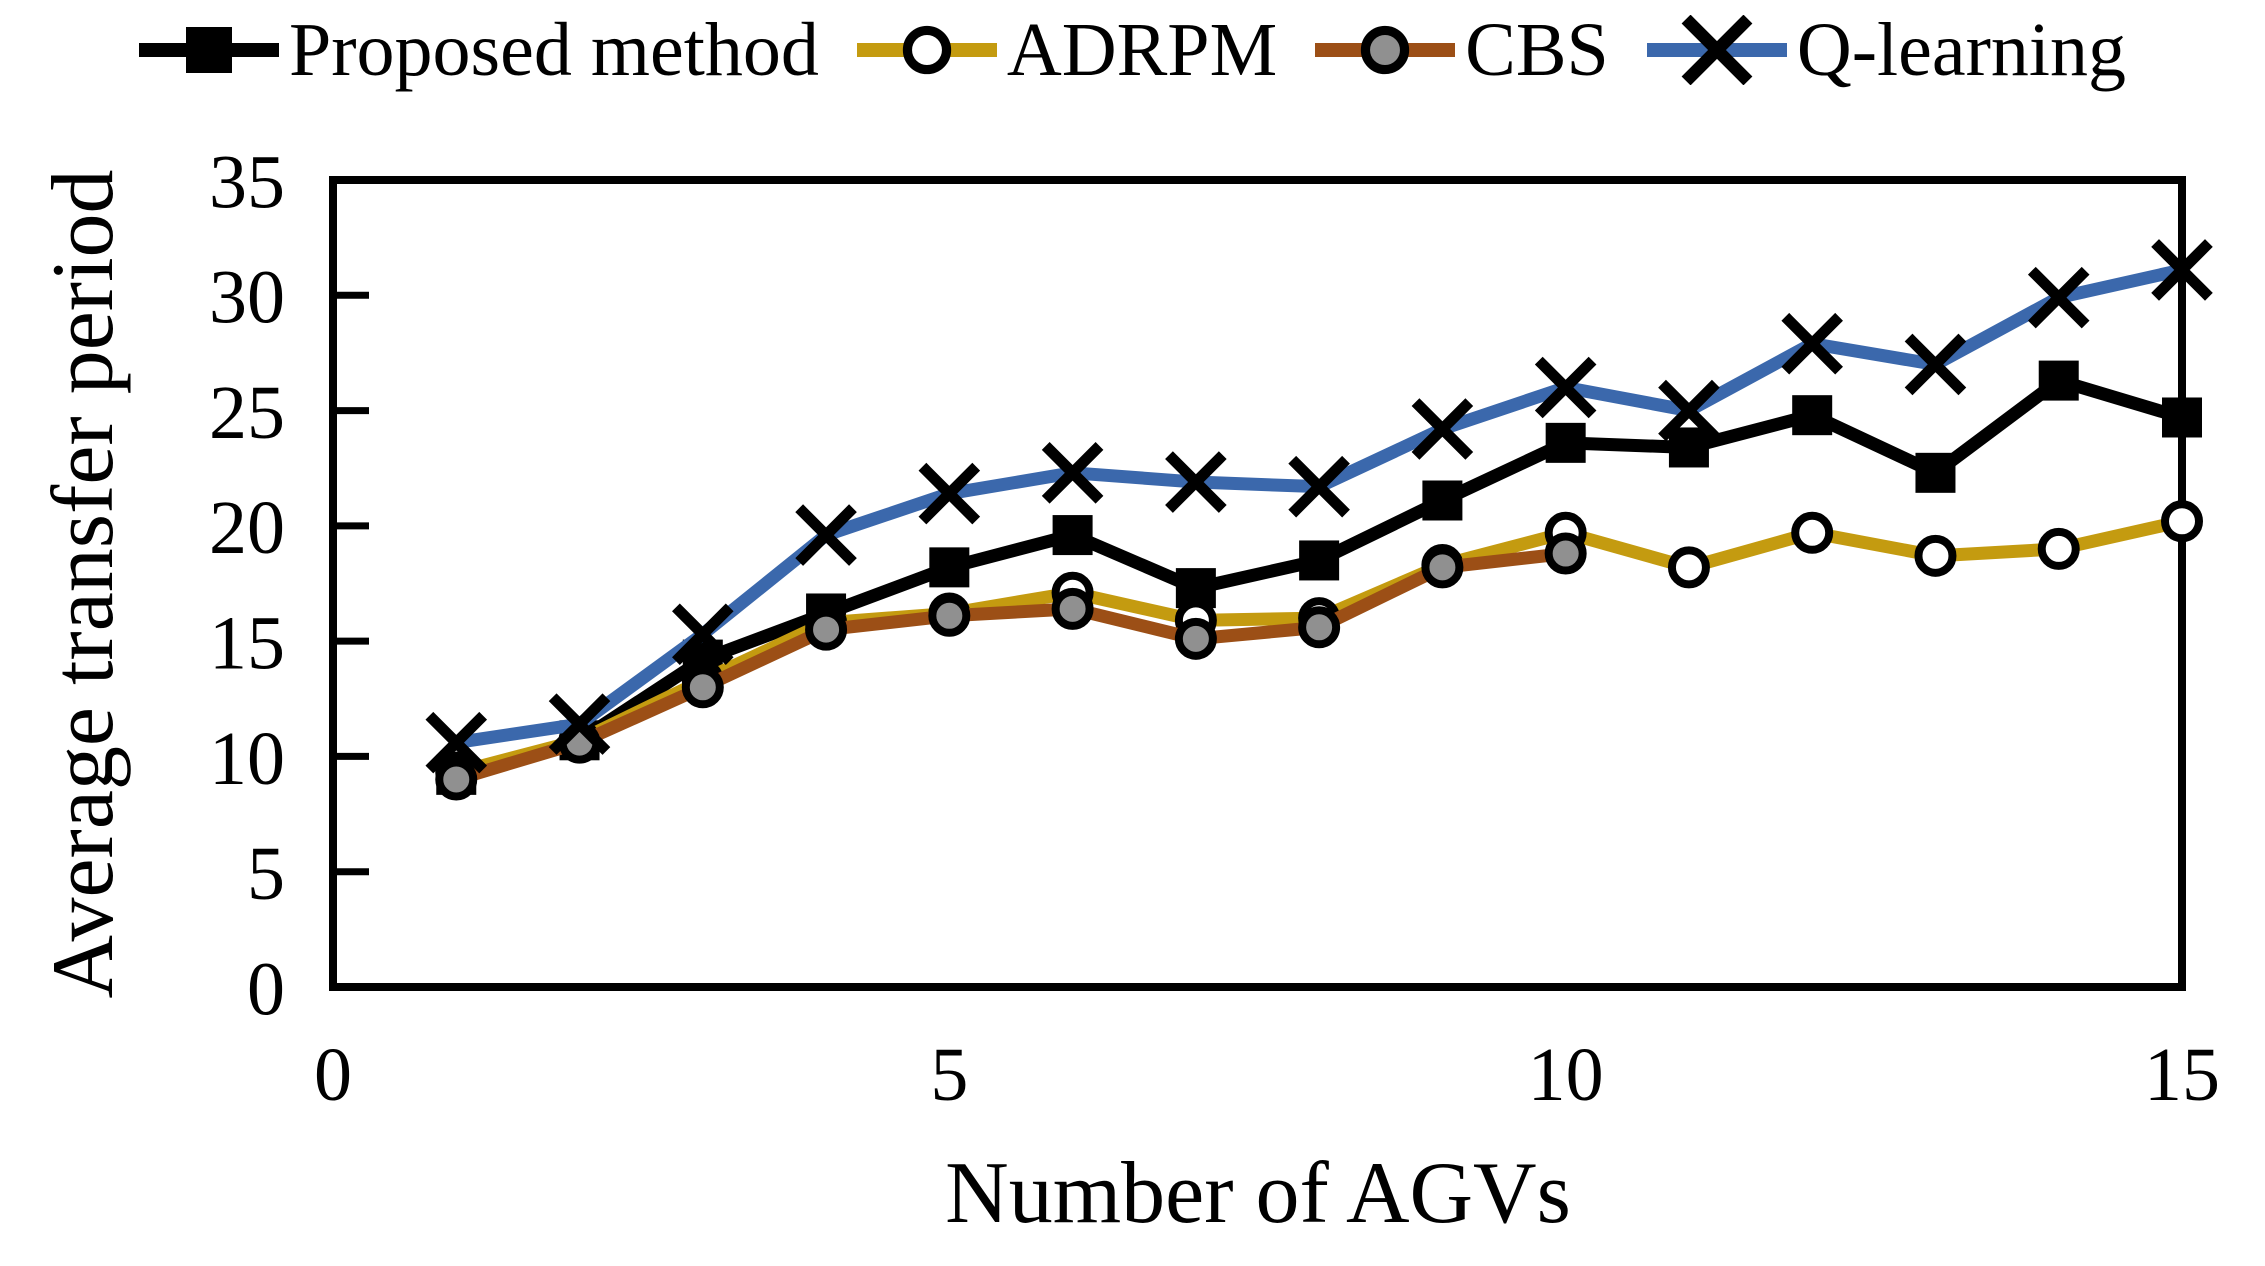 Image resolution: width=2265 pixels, height=1266 pixels. Describe the element at coordinates (247, 759) in the screenshot. I see `y-tick-label: 10` at that location.